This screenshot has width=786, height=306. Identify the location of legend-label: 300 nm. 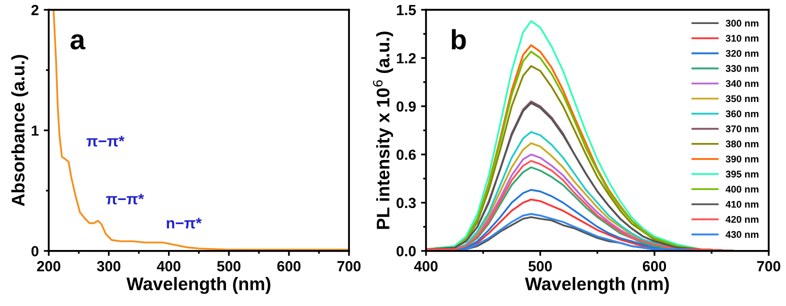
(742, 23).